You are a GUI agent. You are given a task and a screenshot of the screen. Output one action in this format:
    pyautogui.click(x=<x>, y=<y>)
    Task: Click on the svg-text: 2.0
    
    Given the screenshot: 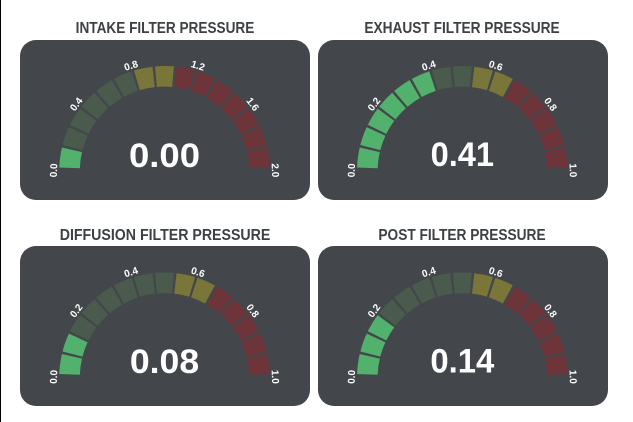 What is the action you would take?
    pyautogui.click(x=275, y=170)
    